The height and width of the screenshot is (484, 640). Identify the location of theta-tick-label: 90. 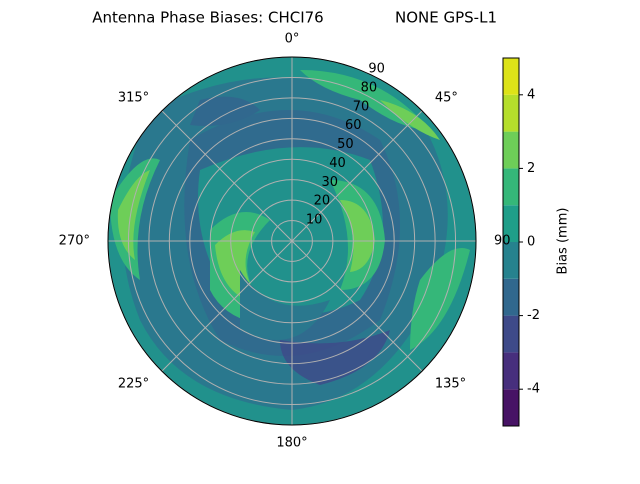
(502, 241).